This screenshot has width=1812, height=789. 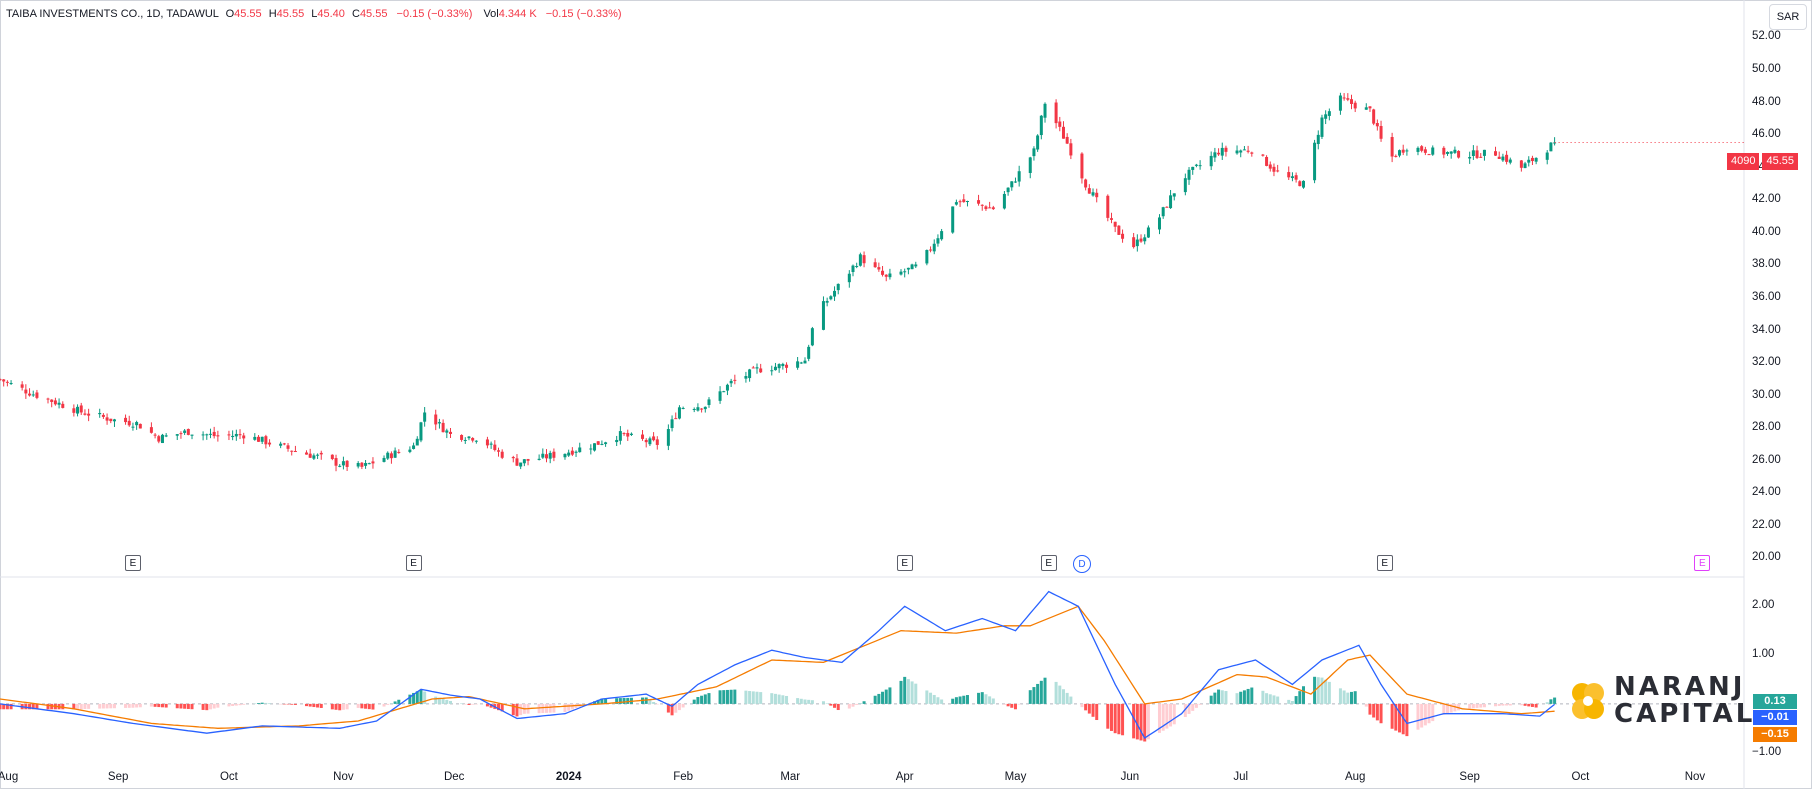 I want to click on low-label: L, so click(x=314, y=14).